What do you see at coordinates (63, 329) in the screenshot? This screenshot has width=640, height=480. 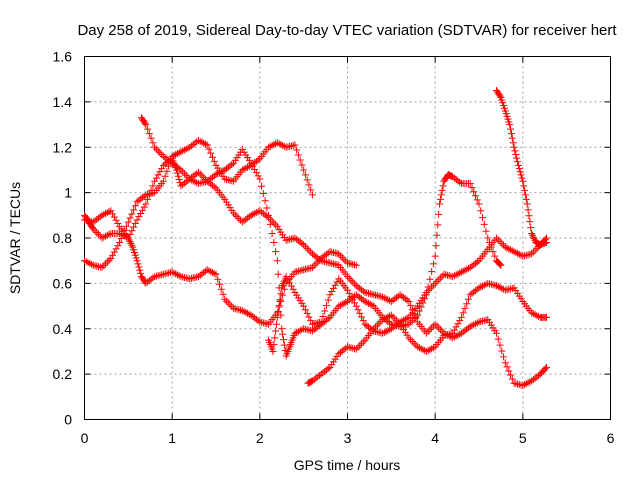 I see `y-tick-label: 0.4` at bounding box center [63, 329].